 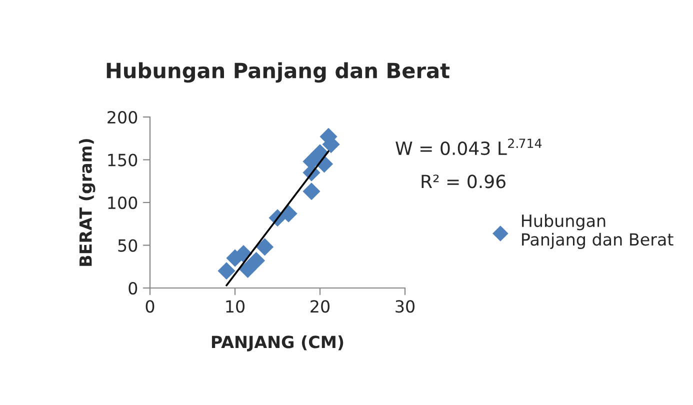 I want to click on x-tick-label: 30, so click(x=405, y=306).